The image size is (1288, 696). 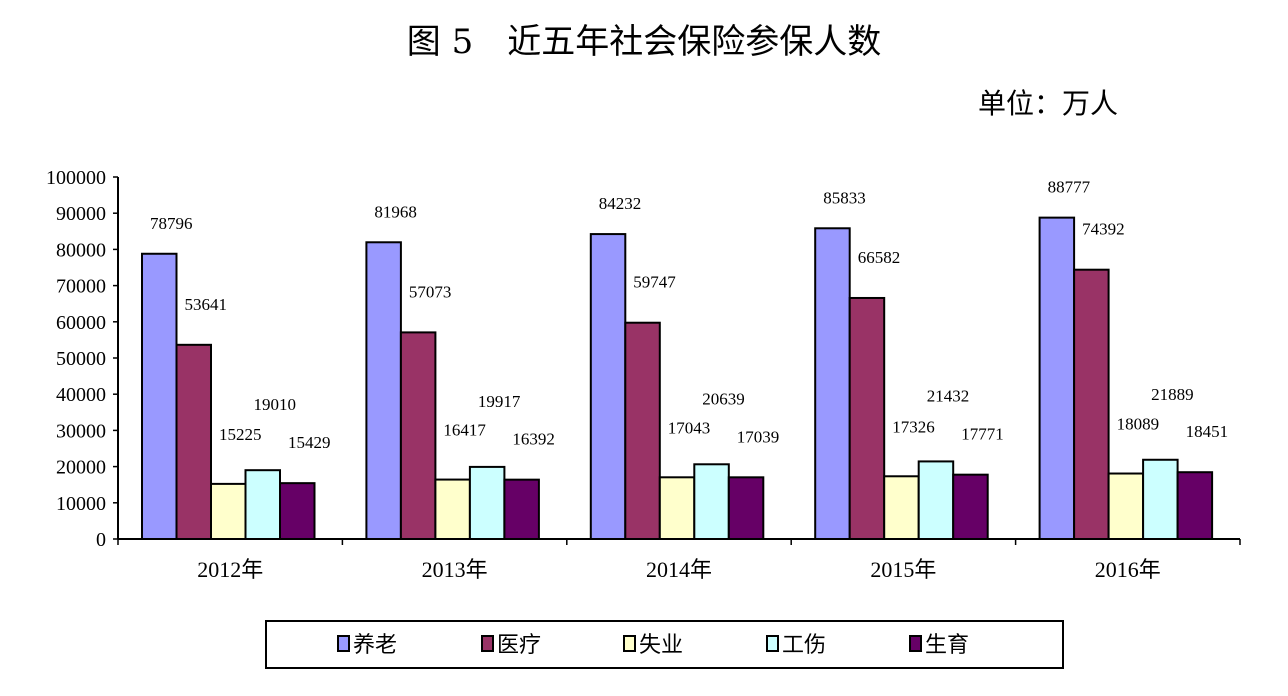 I want to click on unit-label: 单位：万人, so click(x=1048, y=103).